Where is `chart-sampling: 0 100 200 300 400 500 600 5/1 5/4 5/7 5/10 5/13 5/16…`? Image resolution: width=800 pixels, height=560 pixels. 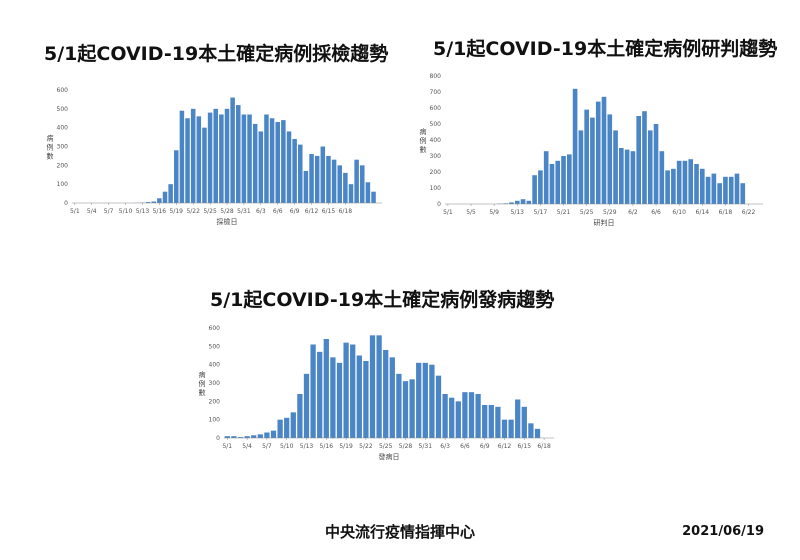 chart-sampling: 0 100 200 300 400 500 600 5/1 5/4 5/7 5/10 5/13 5/16… is located at coordinates (214, 156).